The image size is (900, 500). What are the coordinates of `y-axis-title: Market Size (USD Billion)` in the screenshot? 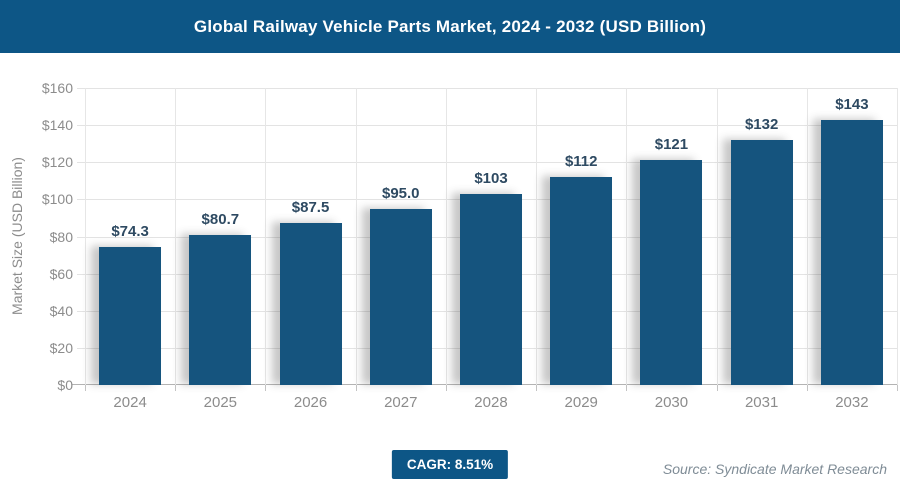 It's located at (17, 236).